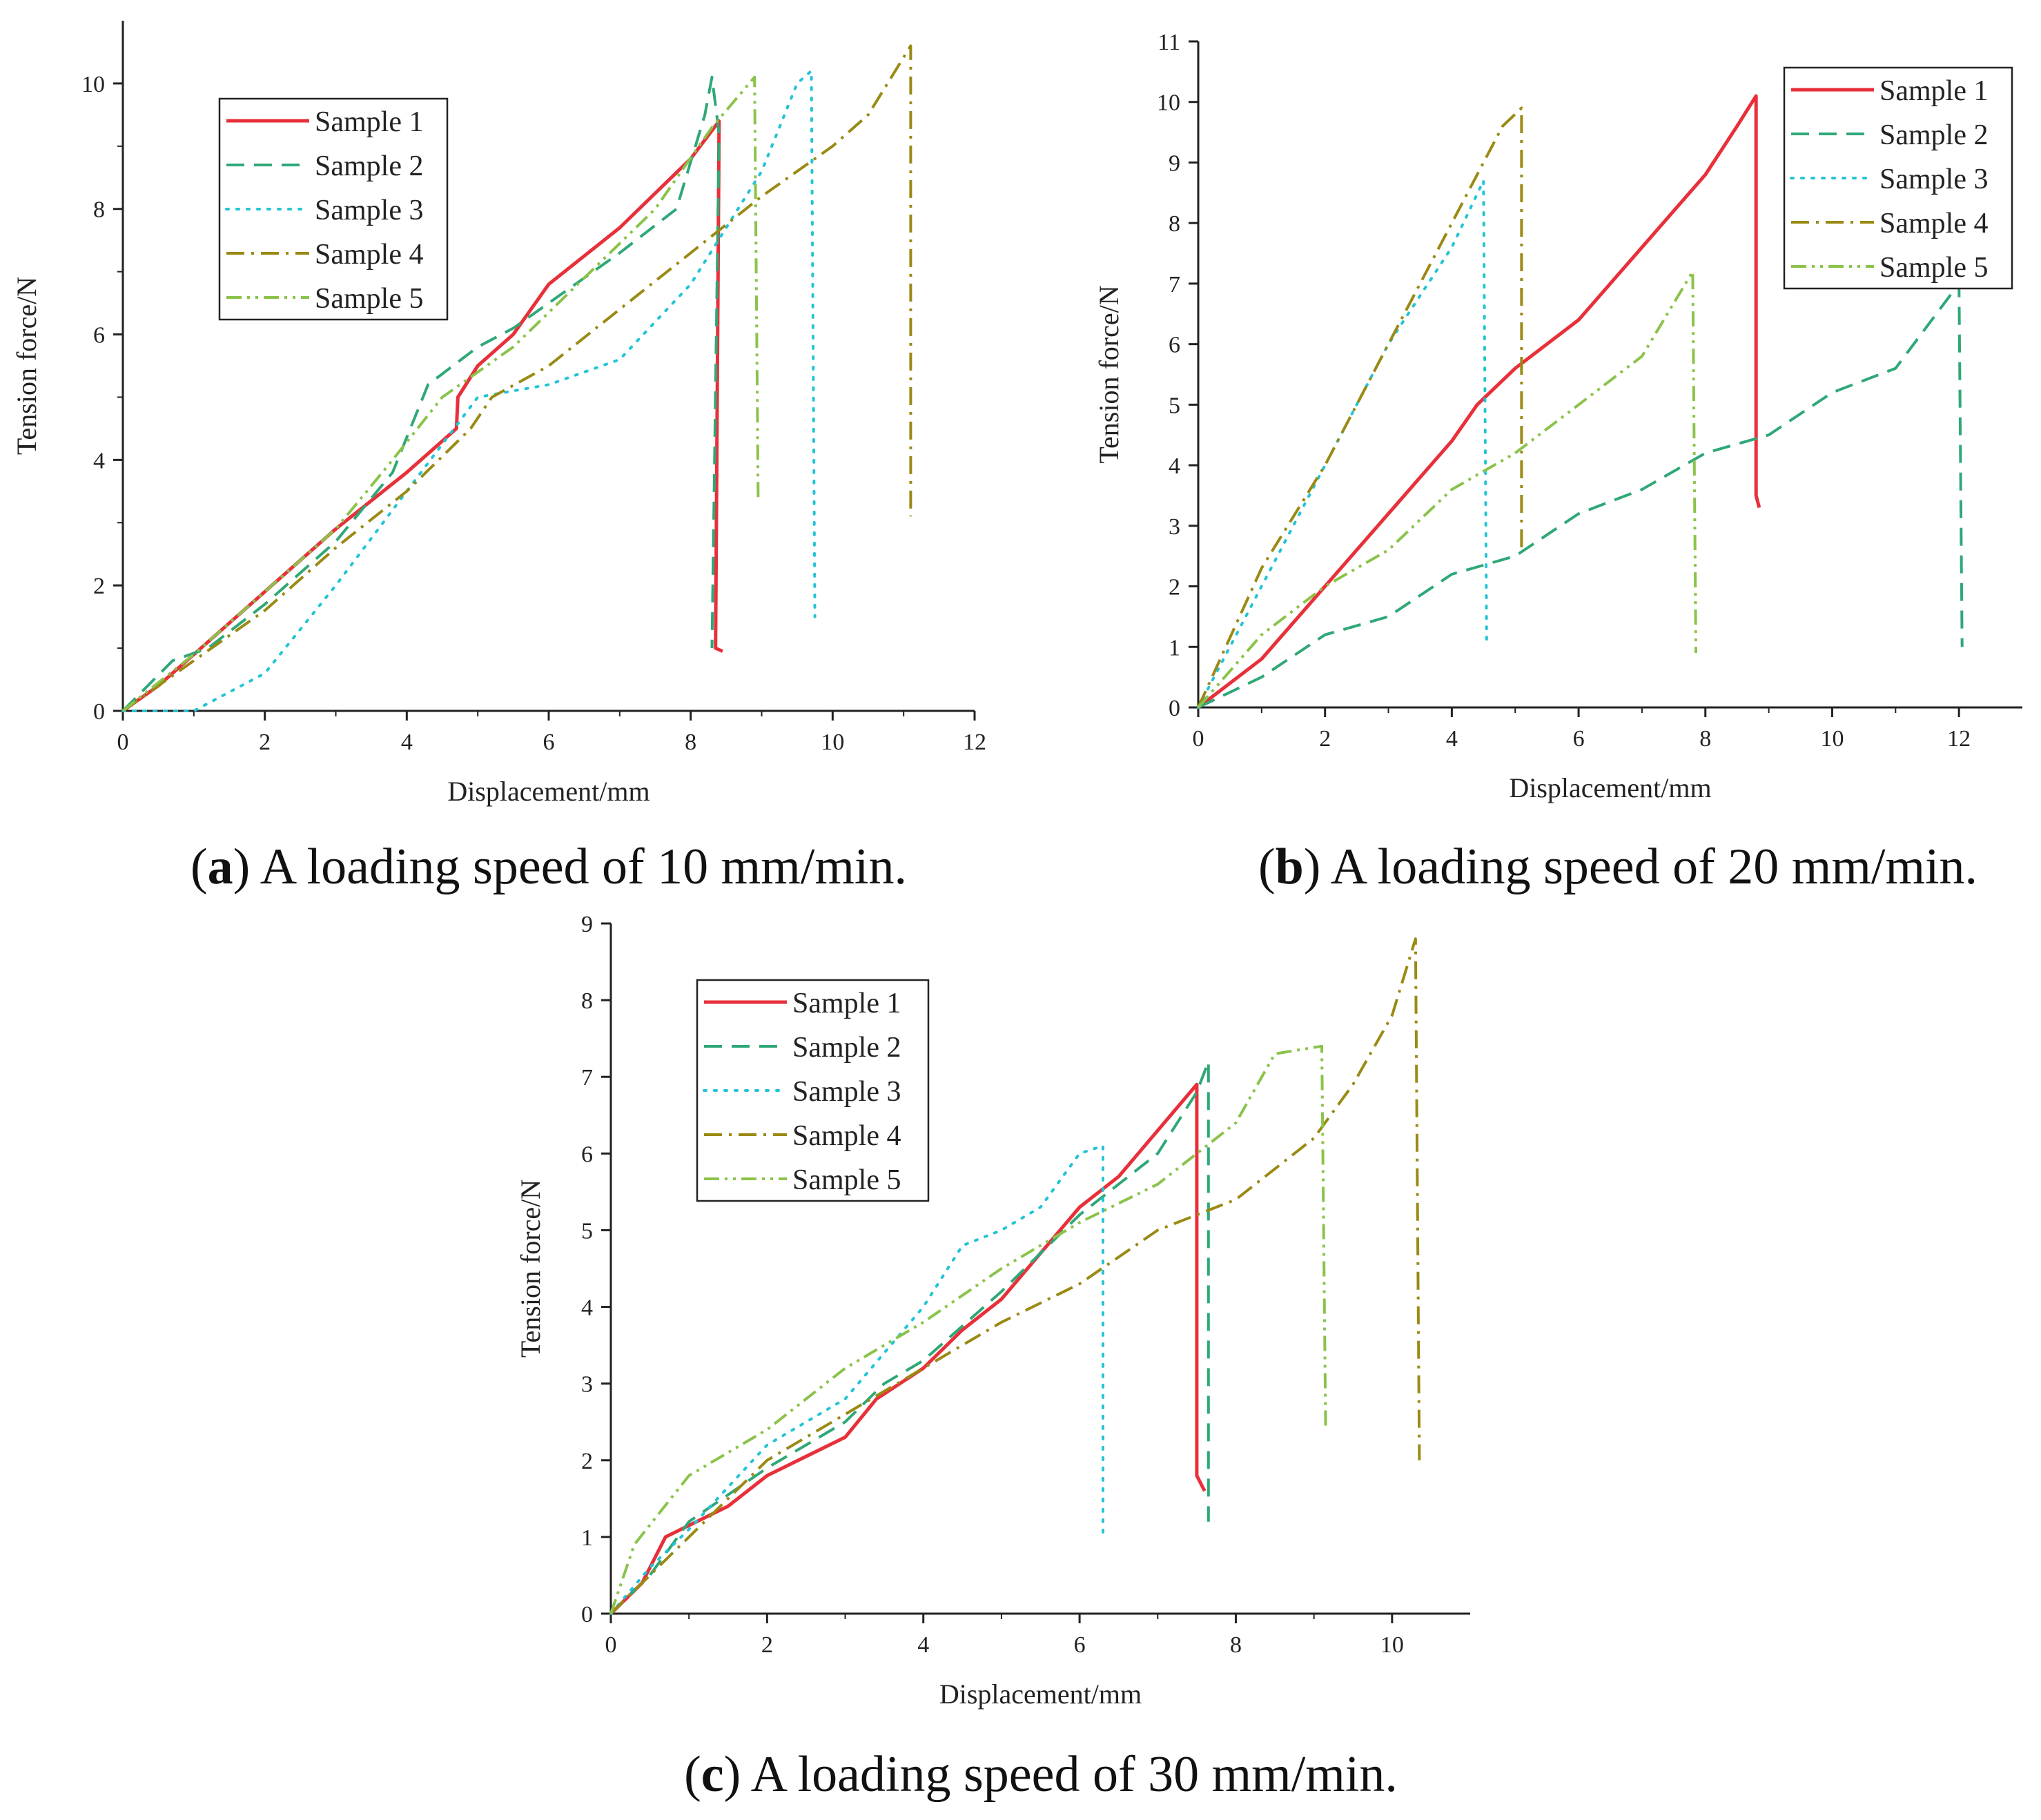 The image size is (2041, 1820). I want to click on caption-text: ) A loading speed of 20 mm/min., so click(1640, 867).